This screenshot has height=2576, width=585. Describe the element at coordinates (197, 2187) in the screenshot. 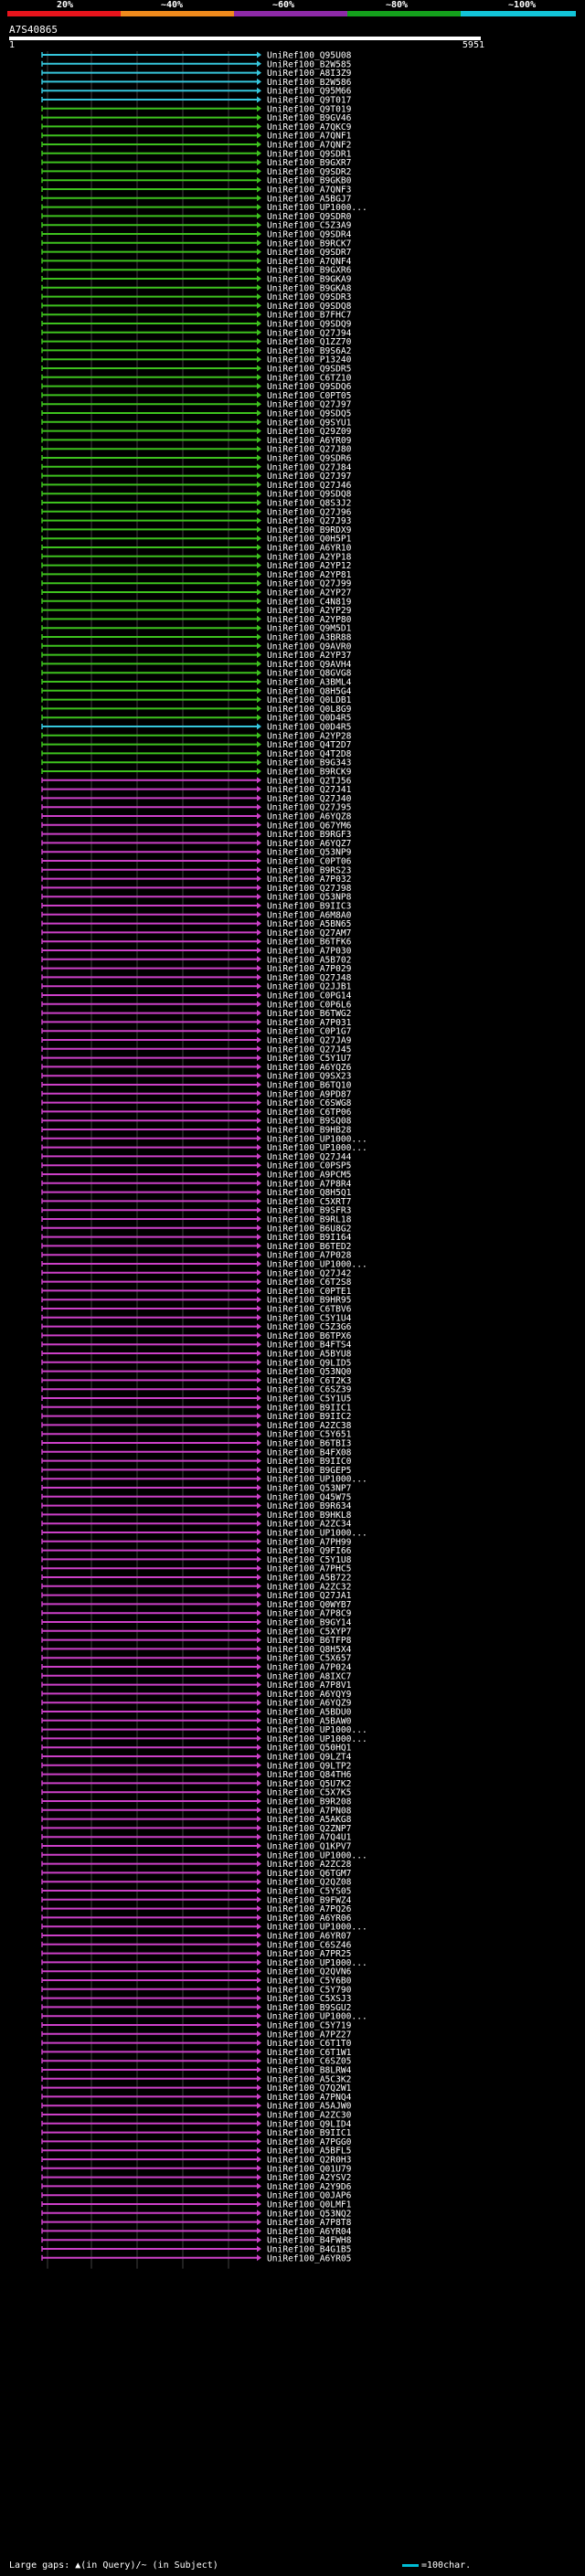

I see `hit-row: UniRef100_A2Y9D6` at that location.